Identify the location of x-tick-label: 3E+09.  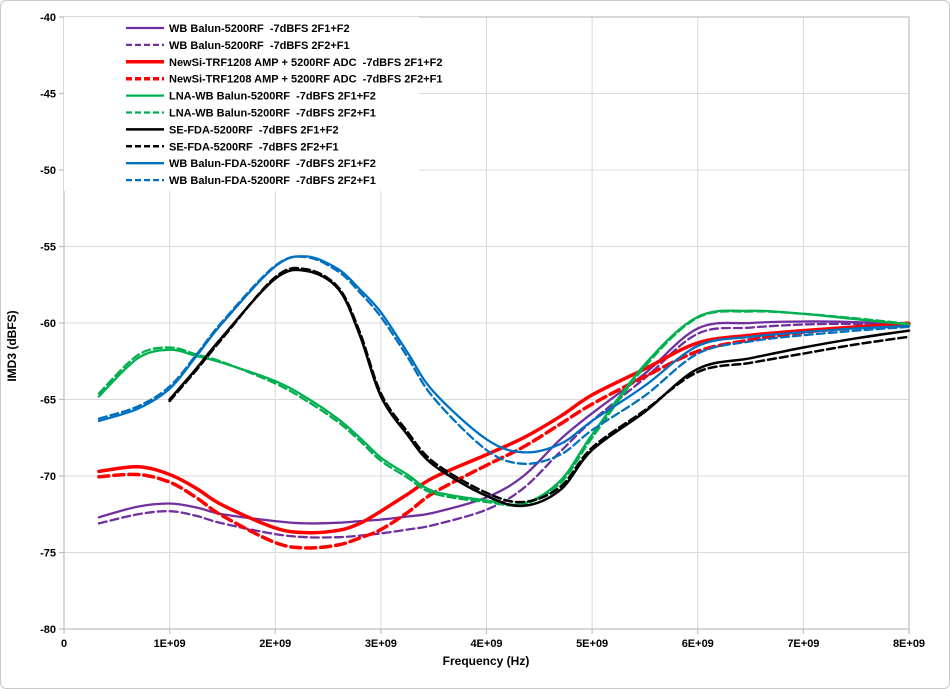
(381, 644).